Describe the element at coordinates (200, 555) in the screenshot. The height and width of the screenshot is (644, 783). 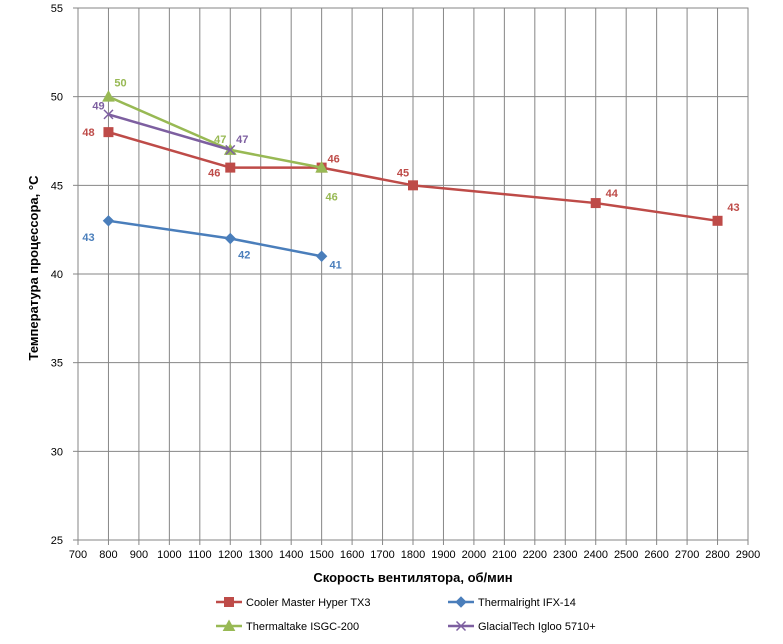
I see `x-tick-label: 1100` at that location.